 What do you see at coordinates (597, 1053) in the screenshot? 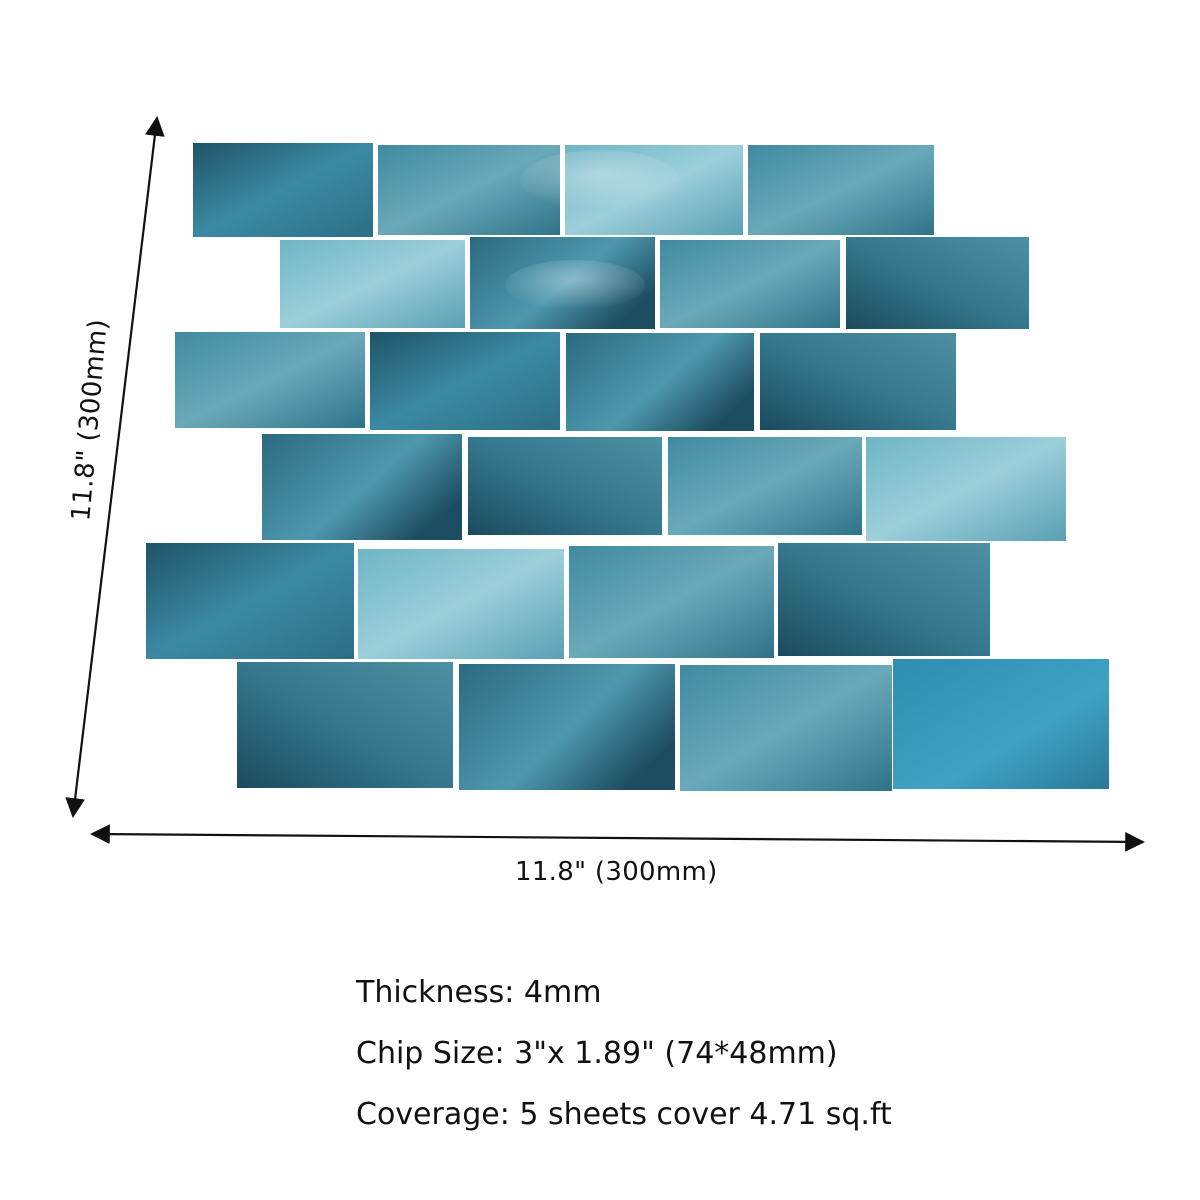
I see `spec-chip-size: Chip Size: 3"x 1.89" (74*48mm)` at bounding box center [597, 1053].